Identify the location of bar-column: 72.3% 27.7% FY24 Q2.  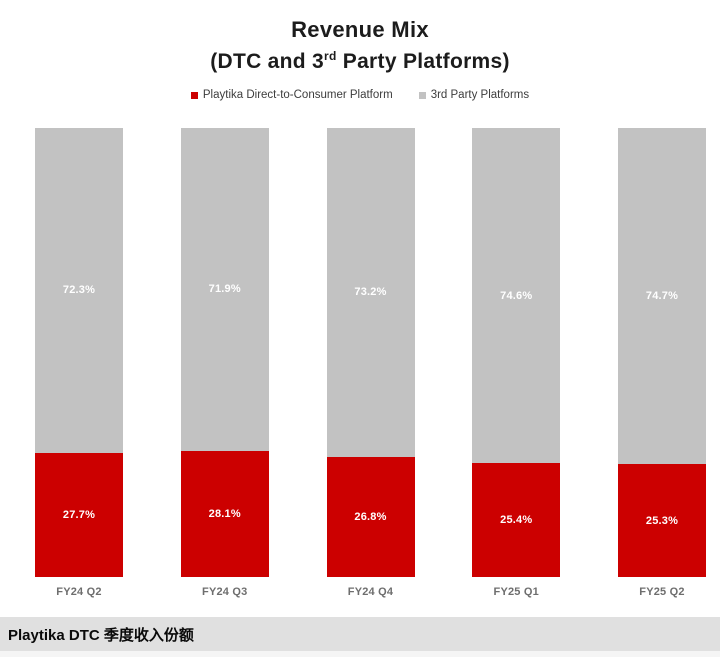
(79, 362).